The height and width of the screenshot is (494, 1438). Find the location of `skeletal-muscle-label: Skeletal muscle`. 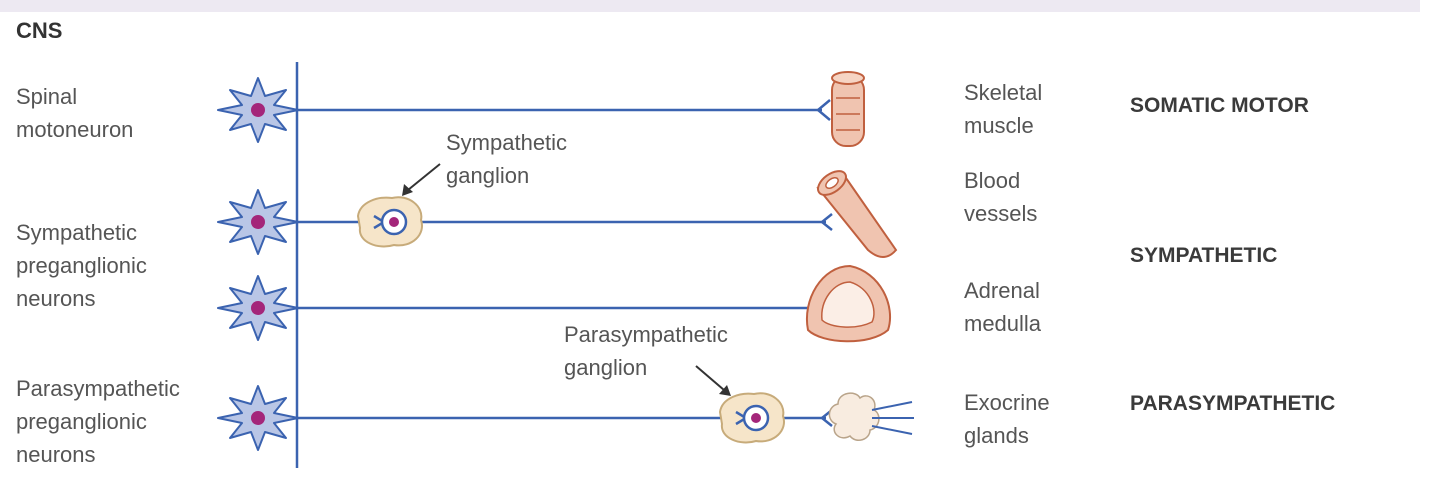

skeletal-muscle-label: Skeletal muscle is located at coordinates (1003, 109).